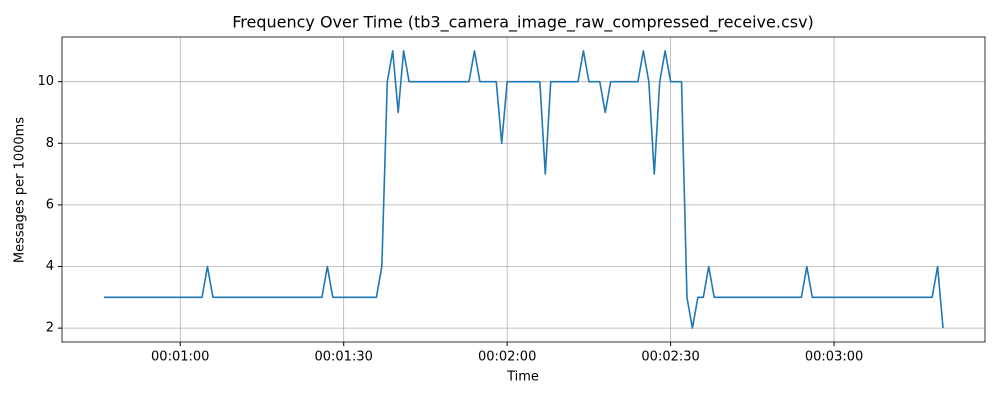  What do you see at coordinates (522, 377) in the screenshot?
I see `x-axis-label: Time` at bounding box center [522, 377].